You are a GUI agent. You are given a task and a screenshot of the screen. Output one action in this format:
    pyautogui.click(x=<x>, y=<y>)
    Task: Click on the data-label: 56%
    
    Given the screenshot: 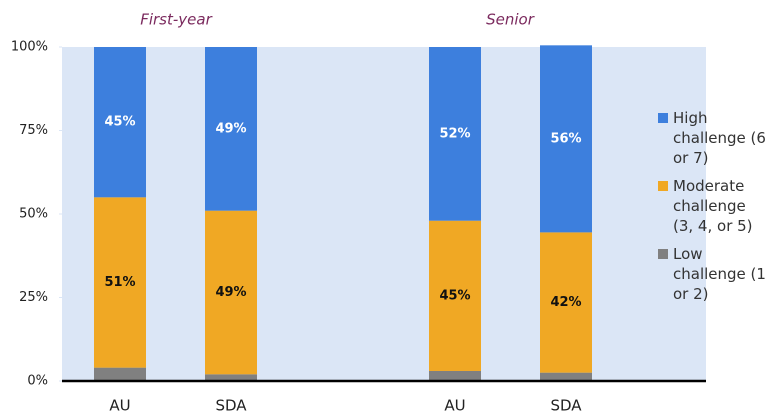 What is the action you would take?
    pyautogui.click(x=565, y=138)
    